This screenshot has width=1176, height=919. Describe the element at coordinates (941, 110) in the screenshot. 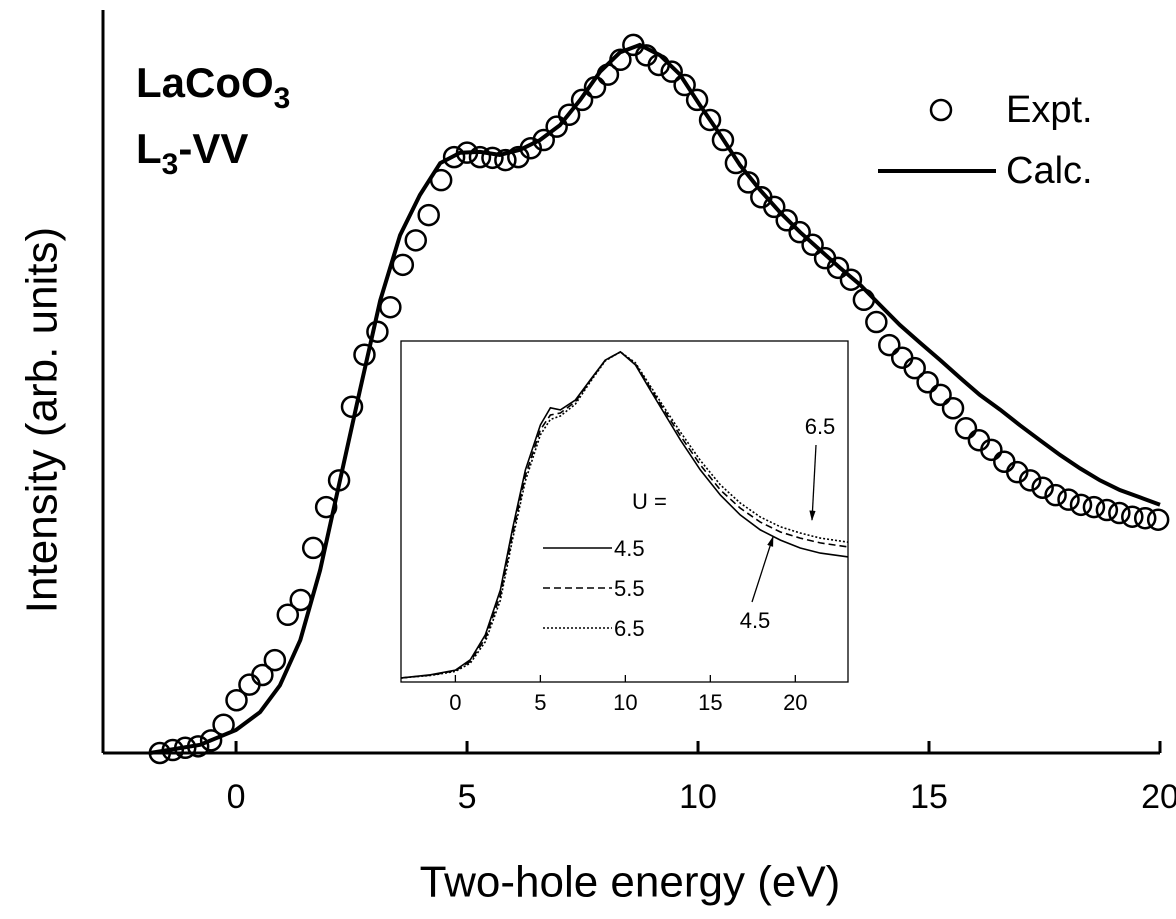

I see `legend-marker` at that location.